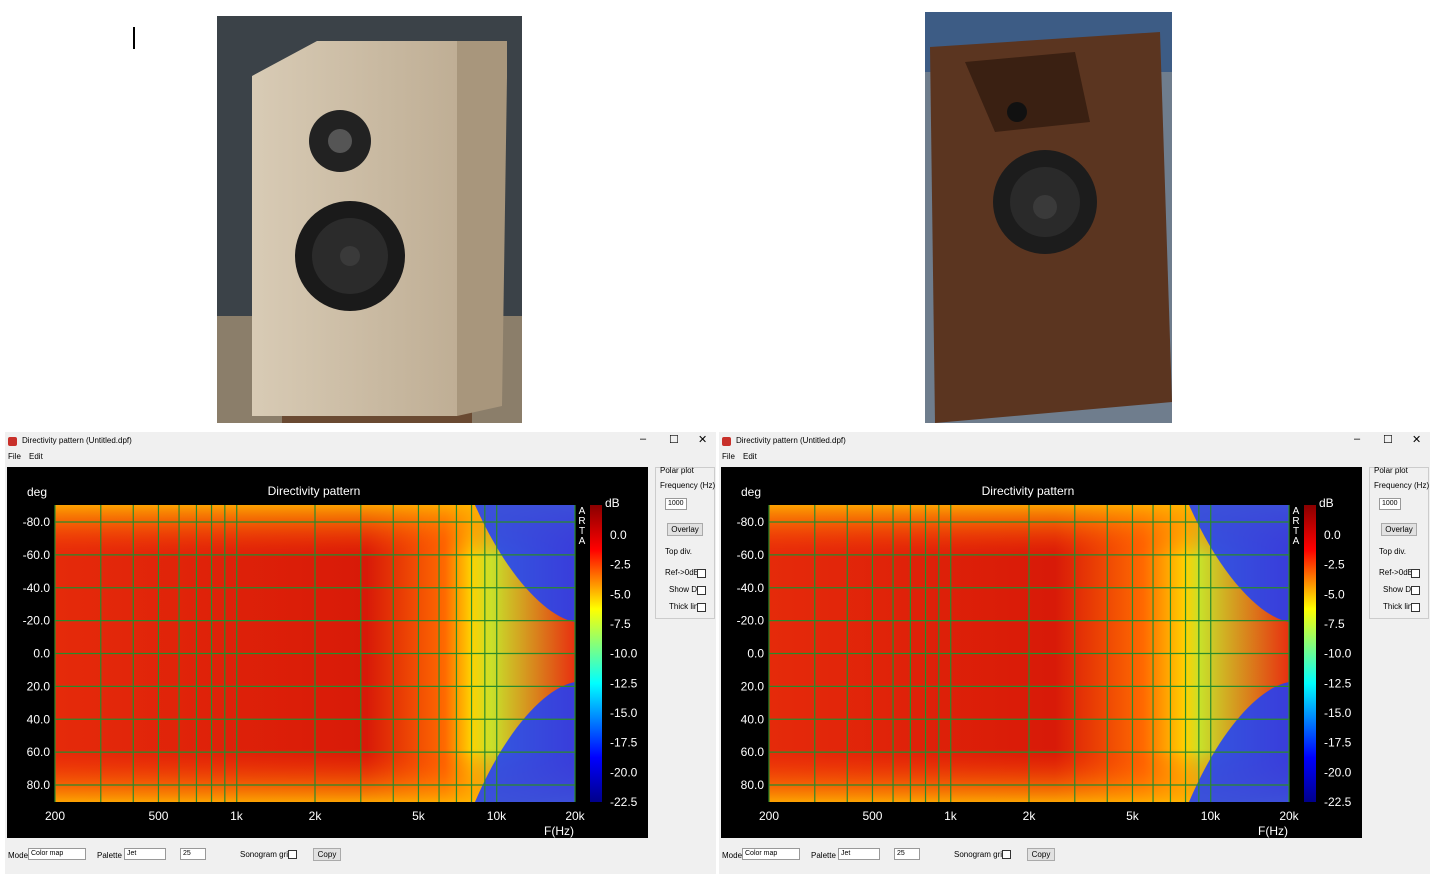  I want to click on frequency-label: Frequency (Hz), so click(688, 485).